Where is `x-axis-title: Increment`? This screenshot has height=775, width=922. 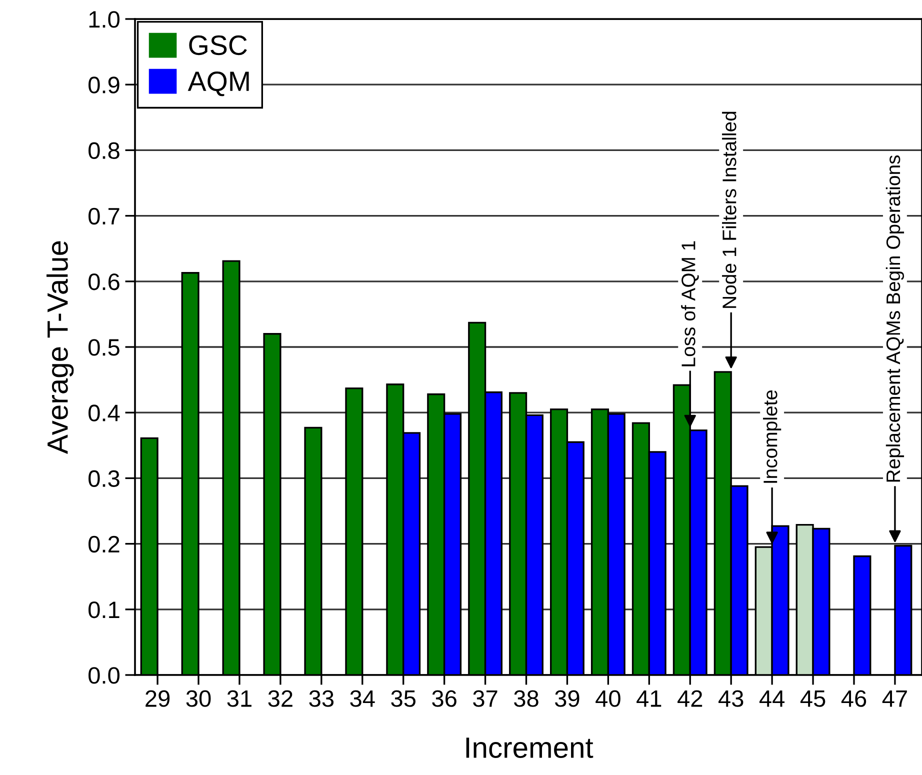
x-axis-title: Increment is located at coordinates (530, 748).